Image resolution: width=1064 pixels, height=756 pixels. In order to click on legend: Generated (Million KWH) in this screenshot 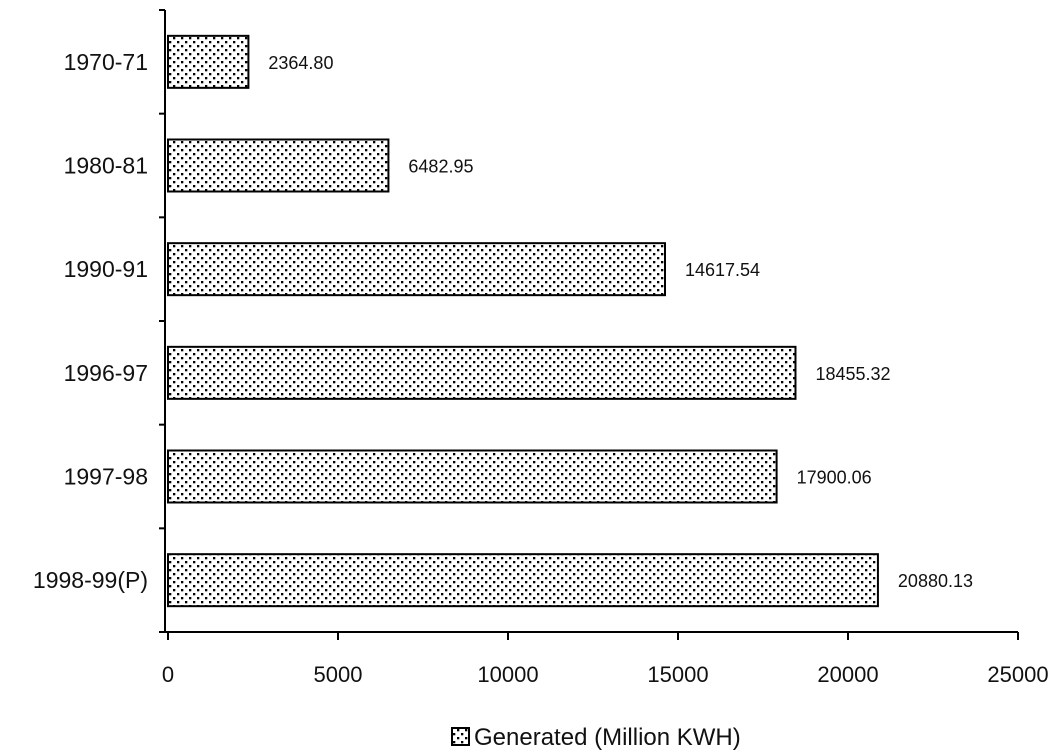, I will do `click(596, 737)`.